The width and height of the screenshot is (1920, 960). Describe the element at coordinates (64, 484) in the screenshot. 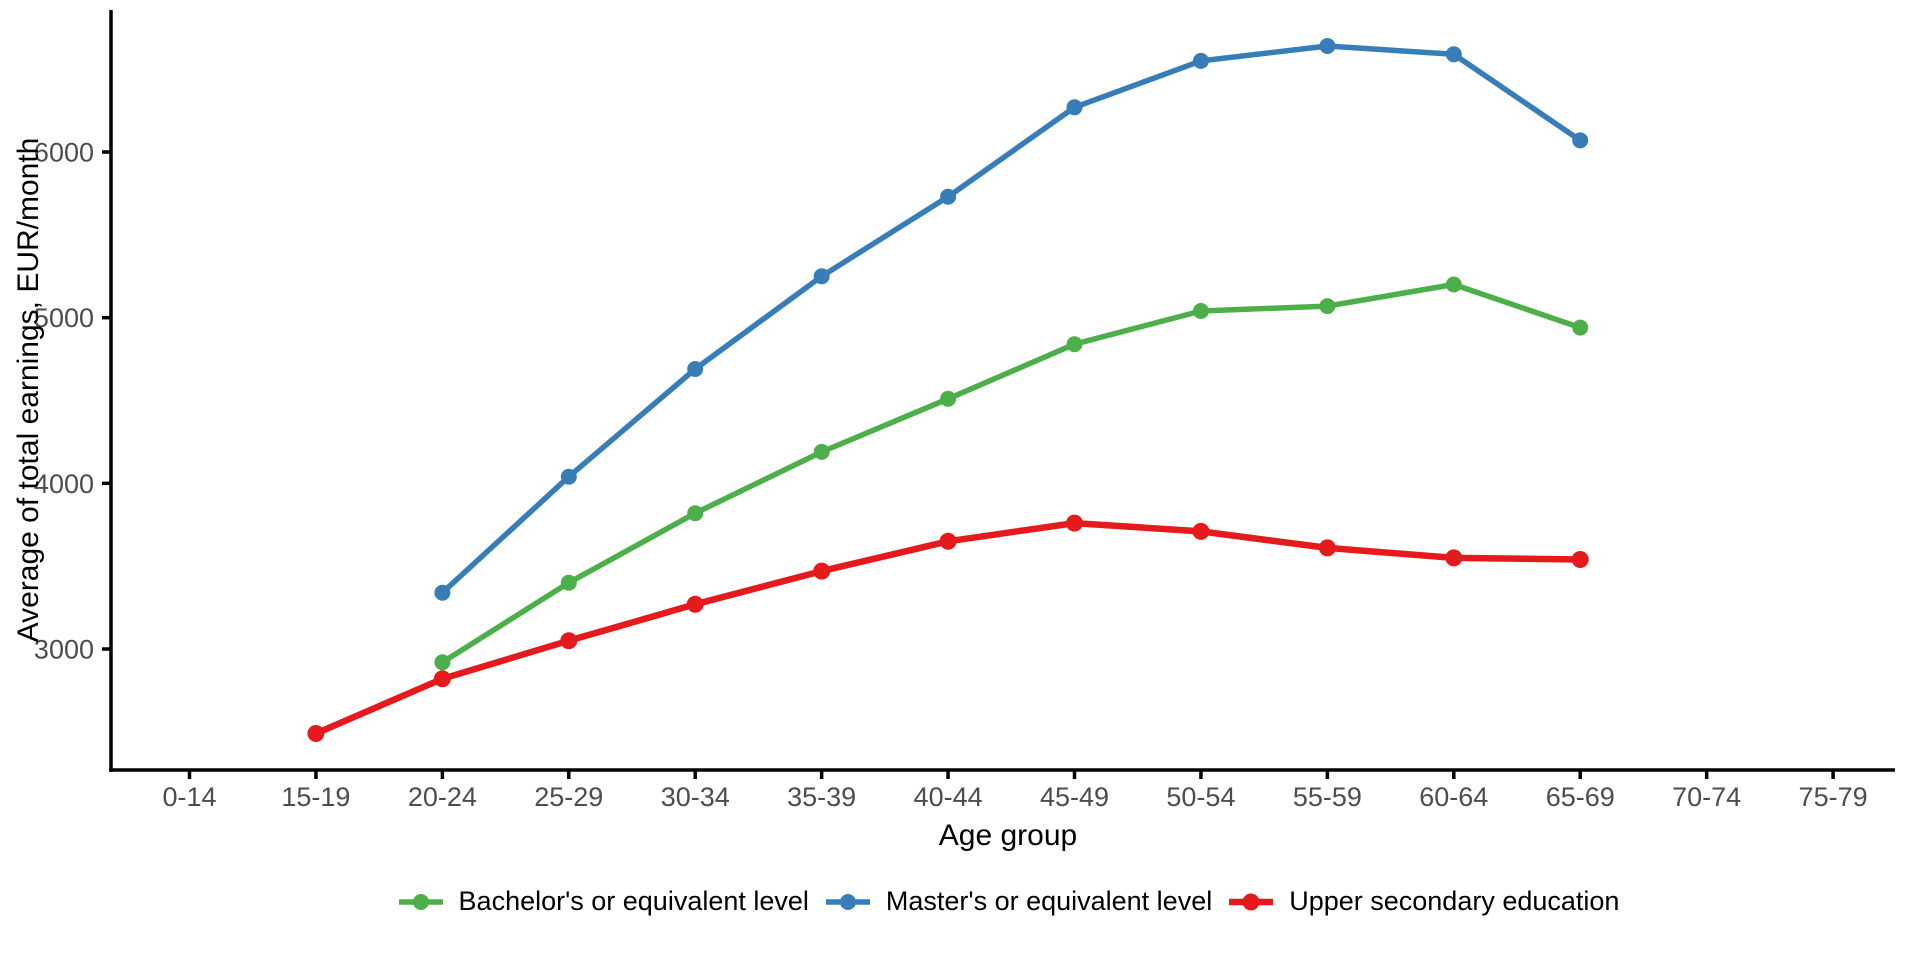

I see `y-tick-label: 4000` at that location.